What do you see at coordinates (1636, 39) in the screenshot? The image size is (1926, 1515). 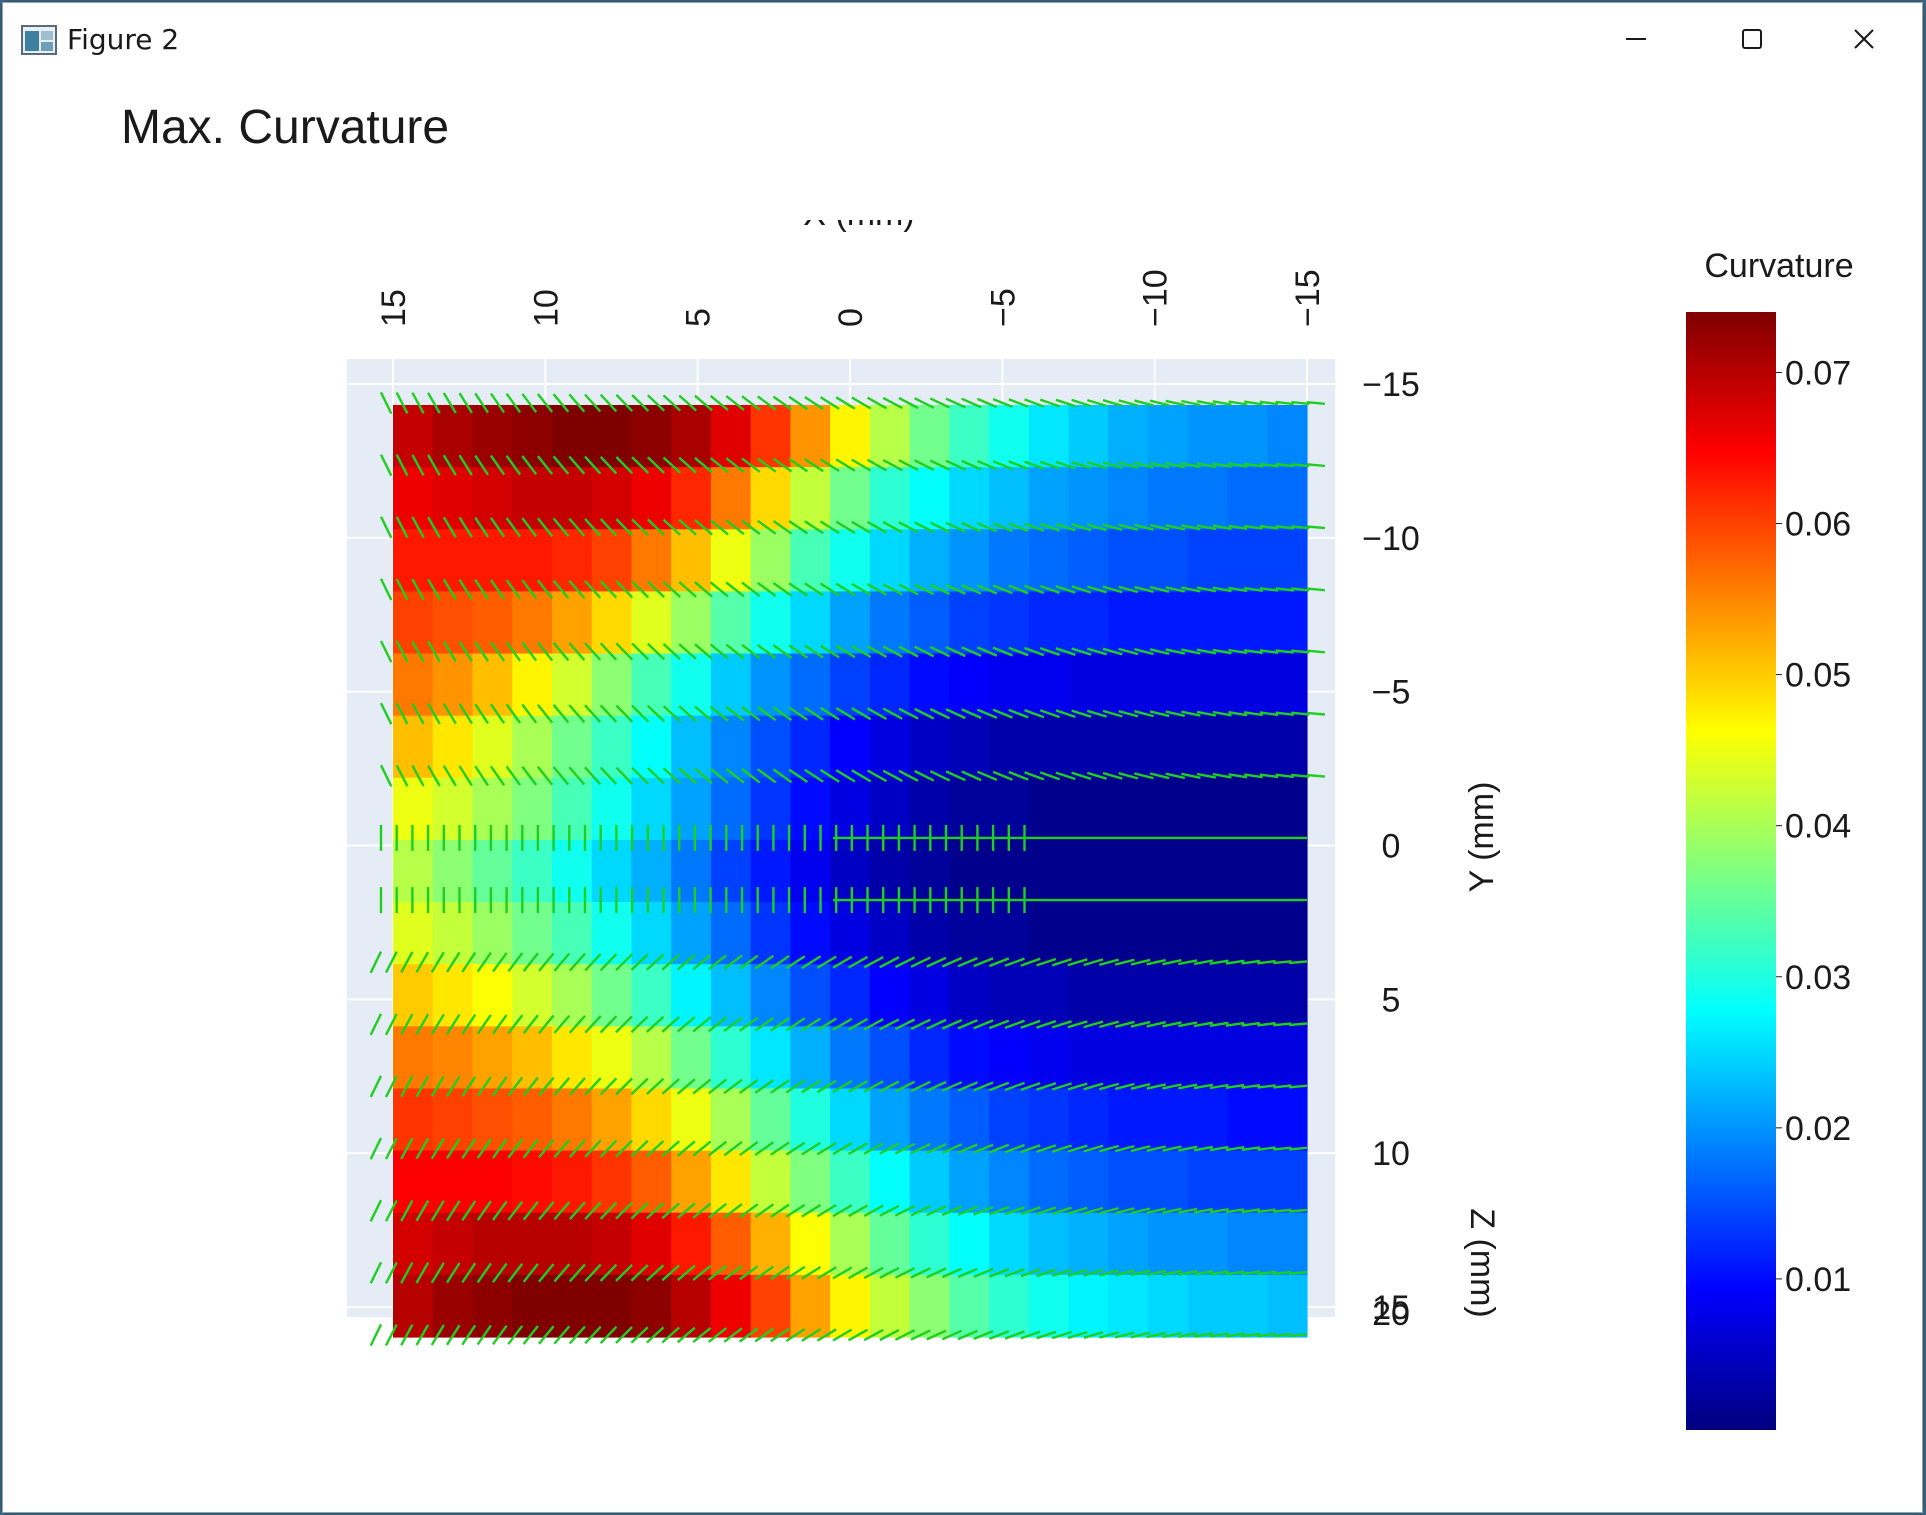 I see `minimize-button` at bounding box center [1636, 39].